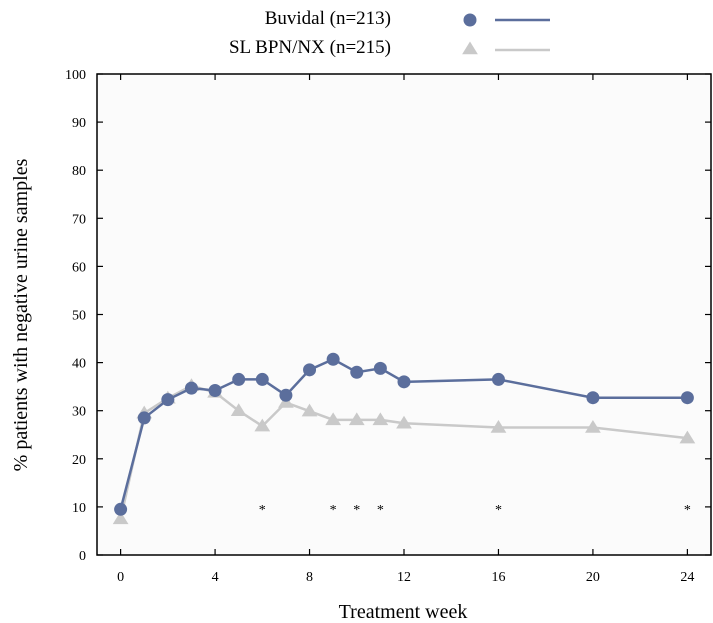 Image resolution: width=713 pixels, height=623 pixels. Describe the element at coordinates (389, 33) in the screenshot. I see `legend: Buvidal (n=213) SL BPN/NX (n=215)` at that location.